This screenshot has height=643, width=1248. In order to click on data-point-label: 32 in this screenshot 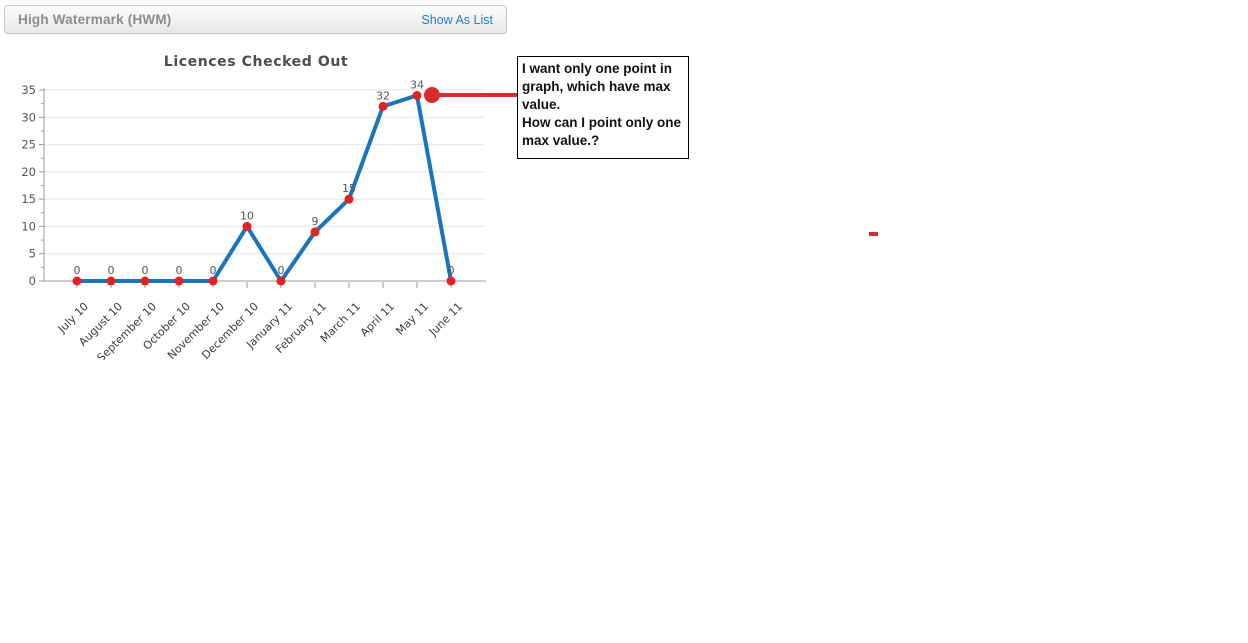, I will do `click(383, 95)`.